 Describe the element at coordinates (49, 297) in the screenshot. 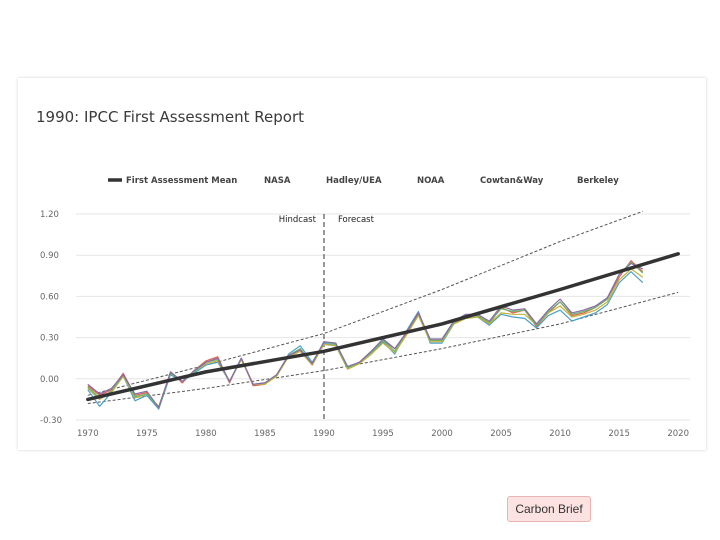

I see `y-tick-label: 0.60` at that location.